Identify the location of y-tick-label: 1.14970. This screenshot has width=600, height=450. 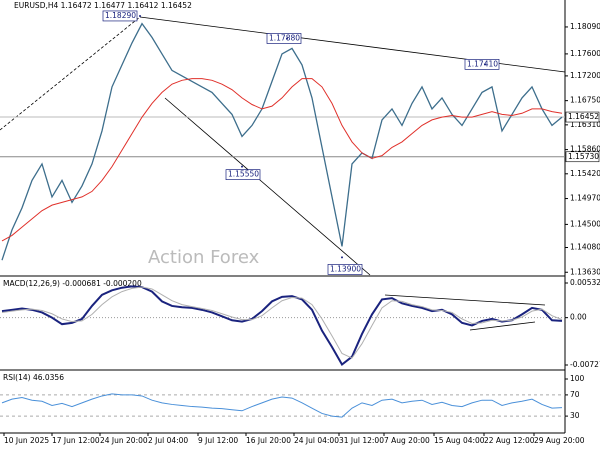
(585, 198).